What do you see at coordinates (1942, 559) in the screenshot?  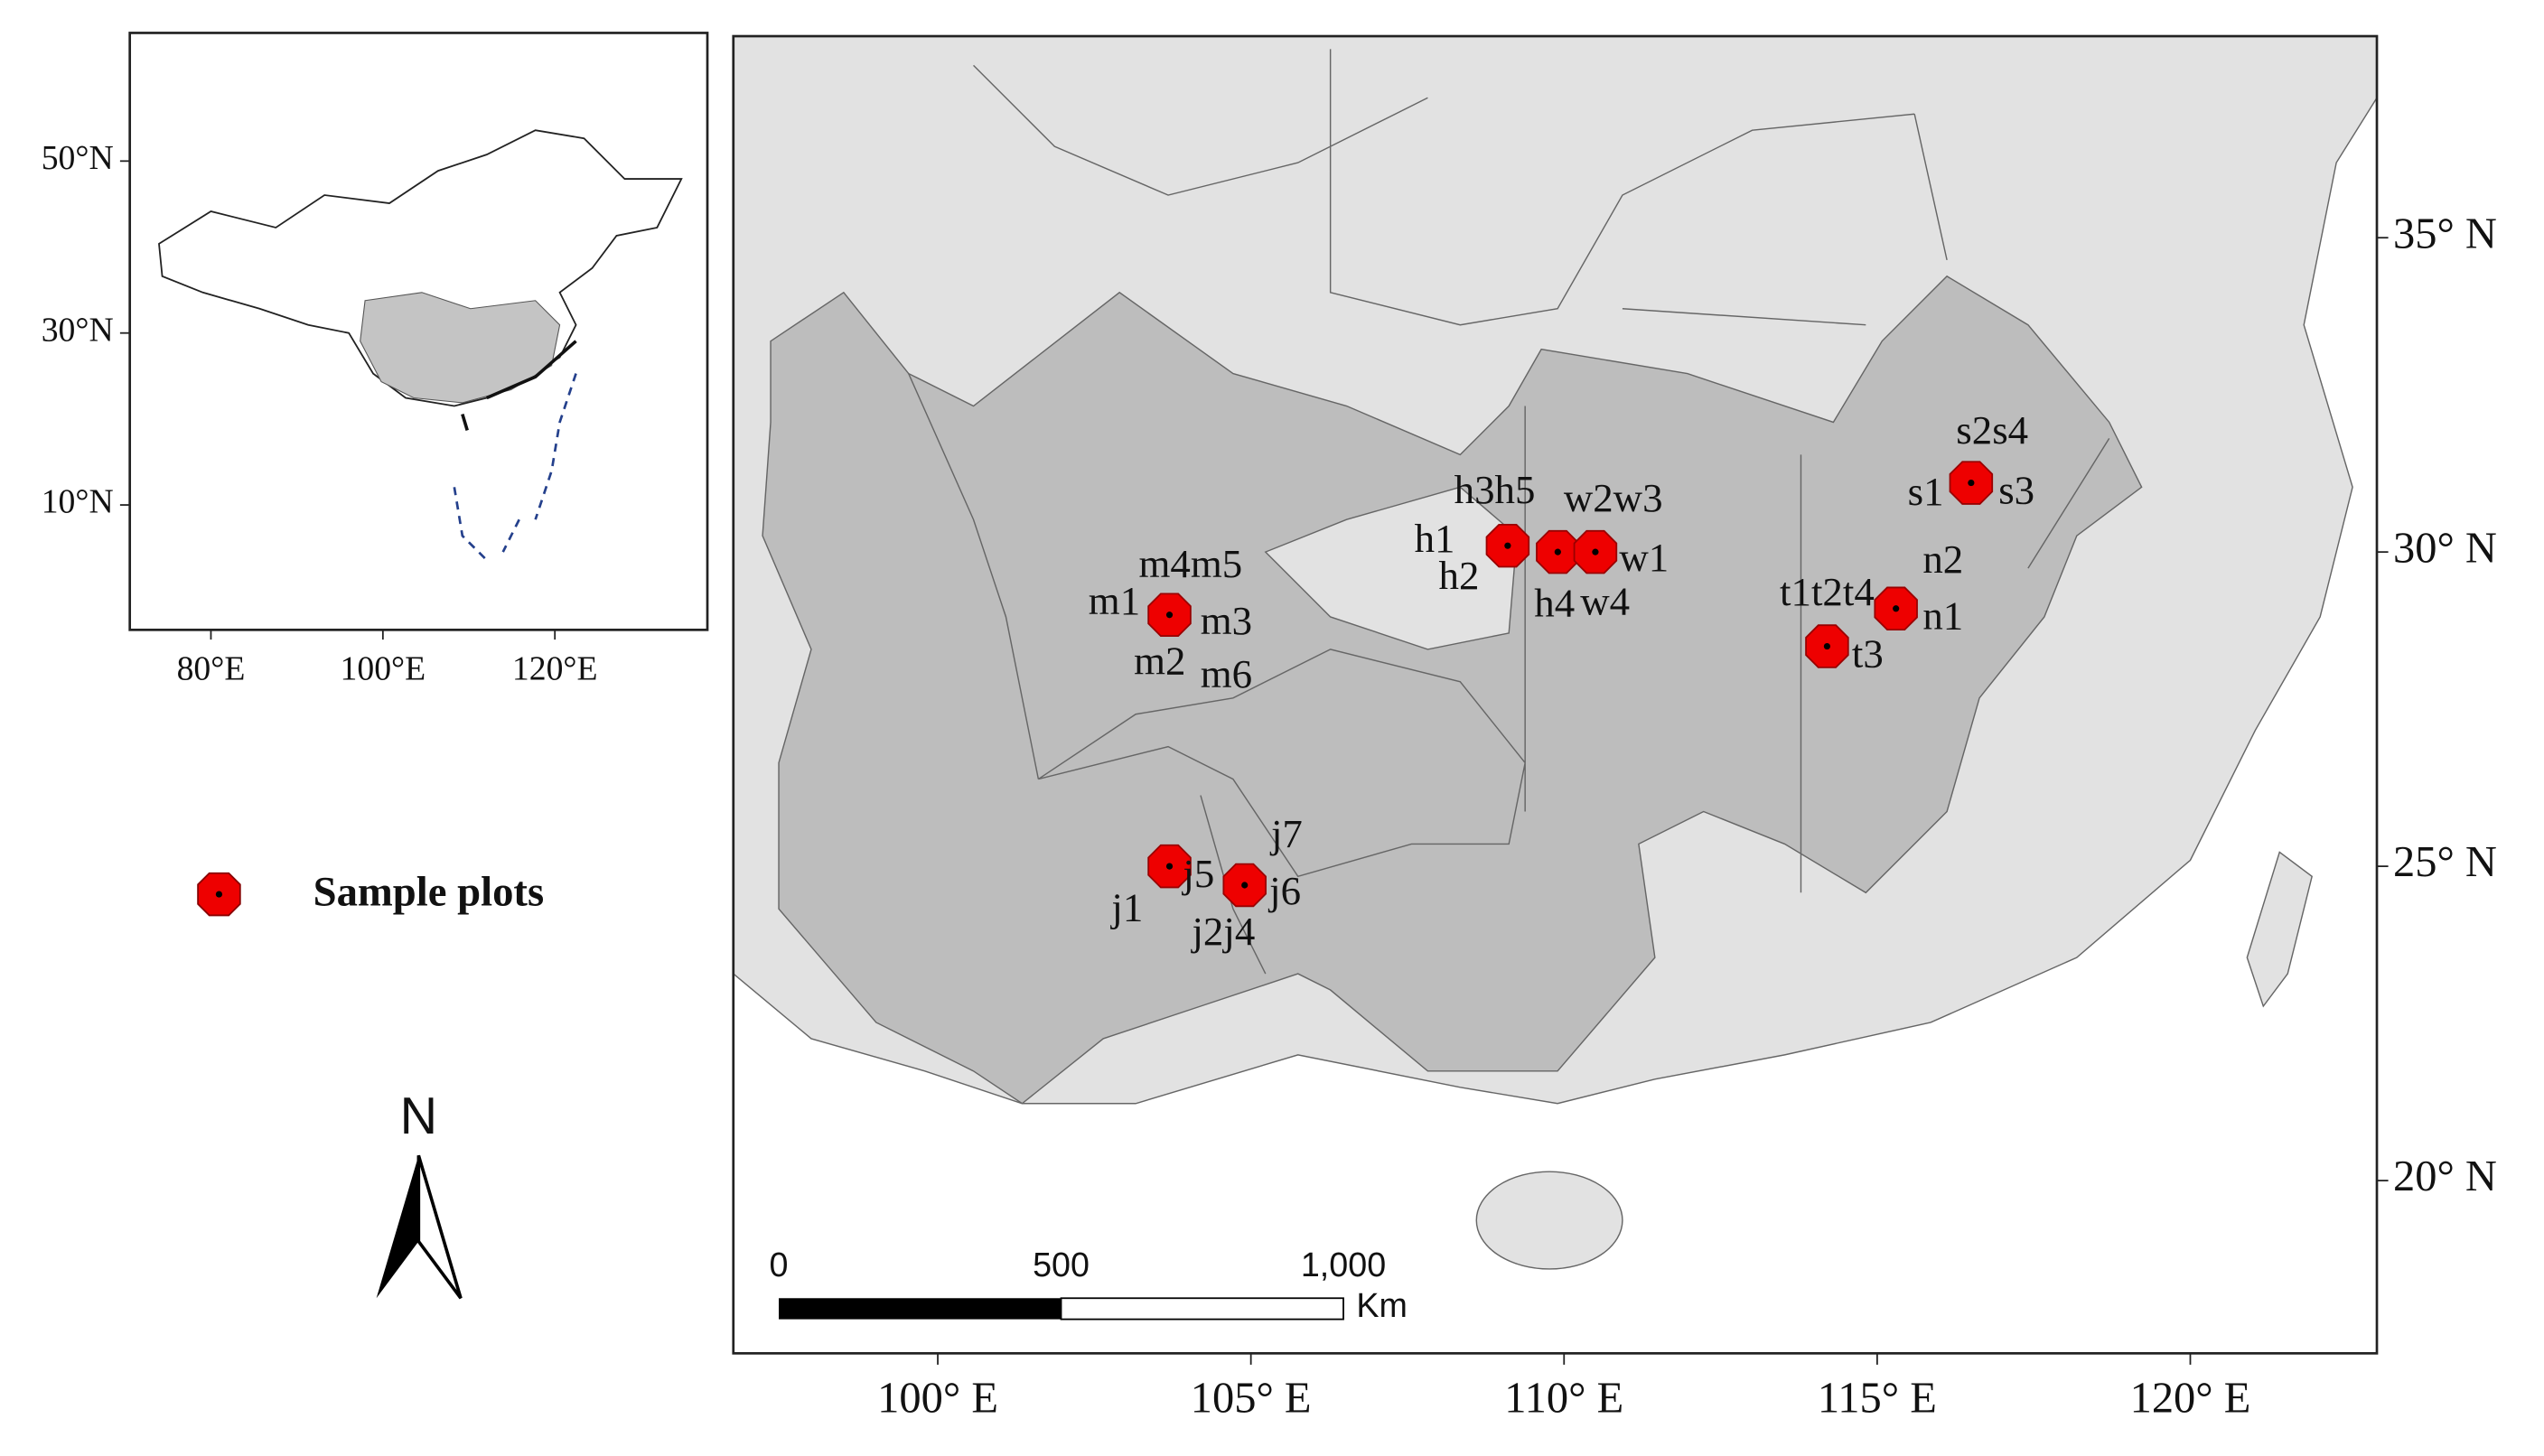 I see `sample-plot-label: n2` at bounding box center [1942, 559].